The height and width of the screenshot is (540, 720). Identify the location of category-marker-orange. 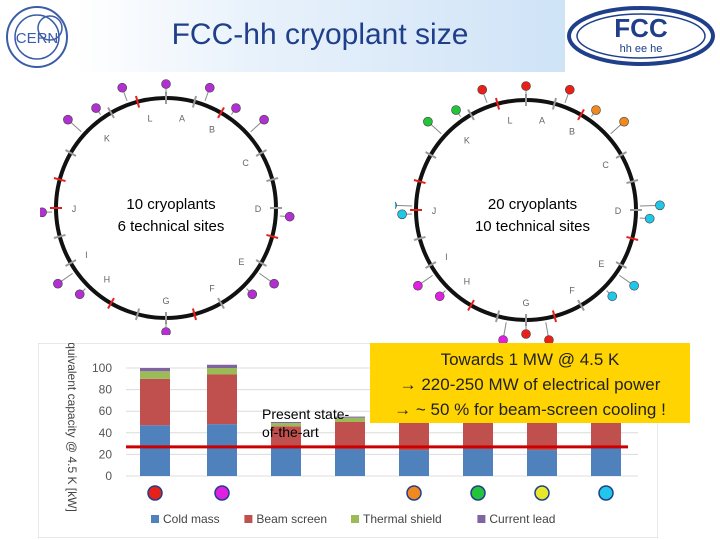
(414, 493).